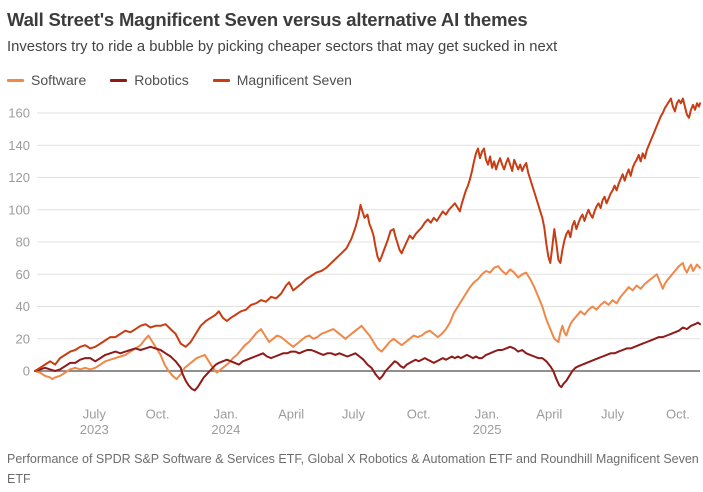 This screenshot has width=703, height=492. I want to click on legend-item-magnificent-seven: Magnificent Seven, so click(282, 80).